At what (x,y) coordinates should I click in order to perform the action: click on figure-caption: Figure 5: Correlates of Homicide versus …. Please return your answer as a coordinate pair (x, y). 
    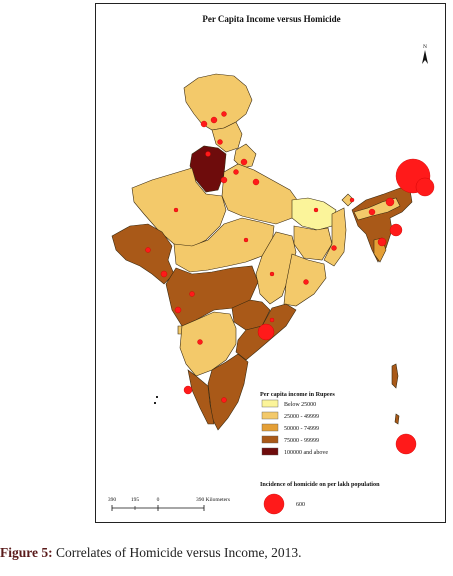
    Looking at the image, I should click on (226, 553).